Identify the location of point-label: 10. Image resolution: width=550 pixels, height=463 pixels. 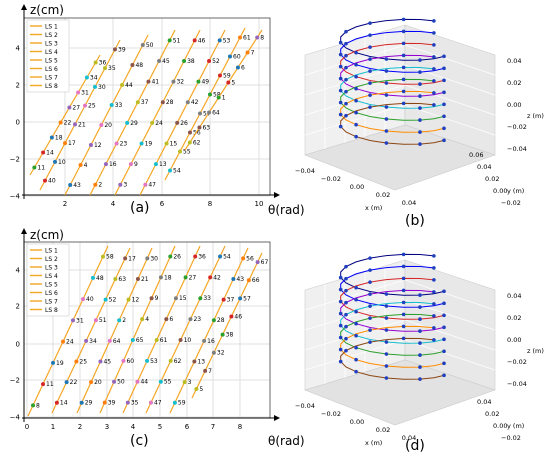
(188, 340).